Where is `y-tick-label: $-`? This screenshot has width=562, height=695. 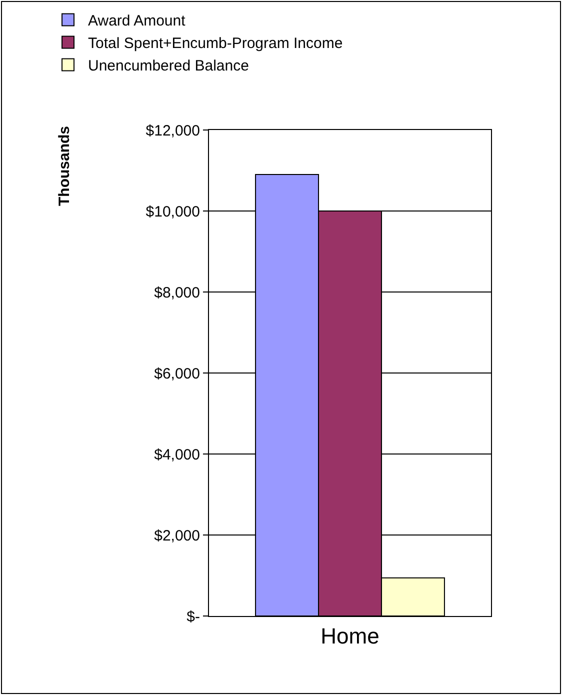 y-tick-label: $- is located at coordinates (193, 617).